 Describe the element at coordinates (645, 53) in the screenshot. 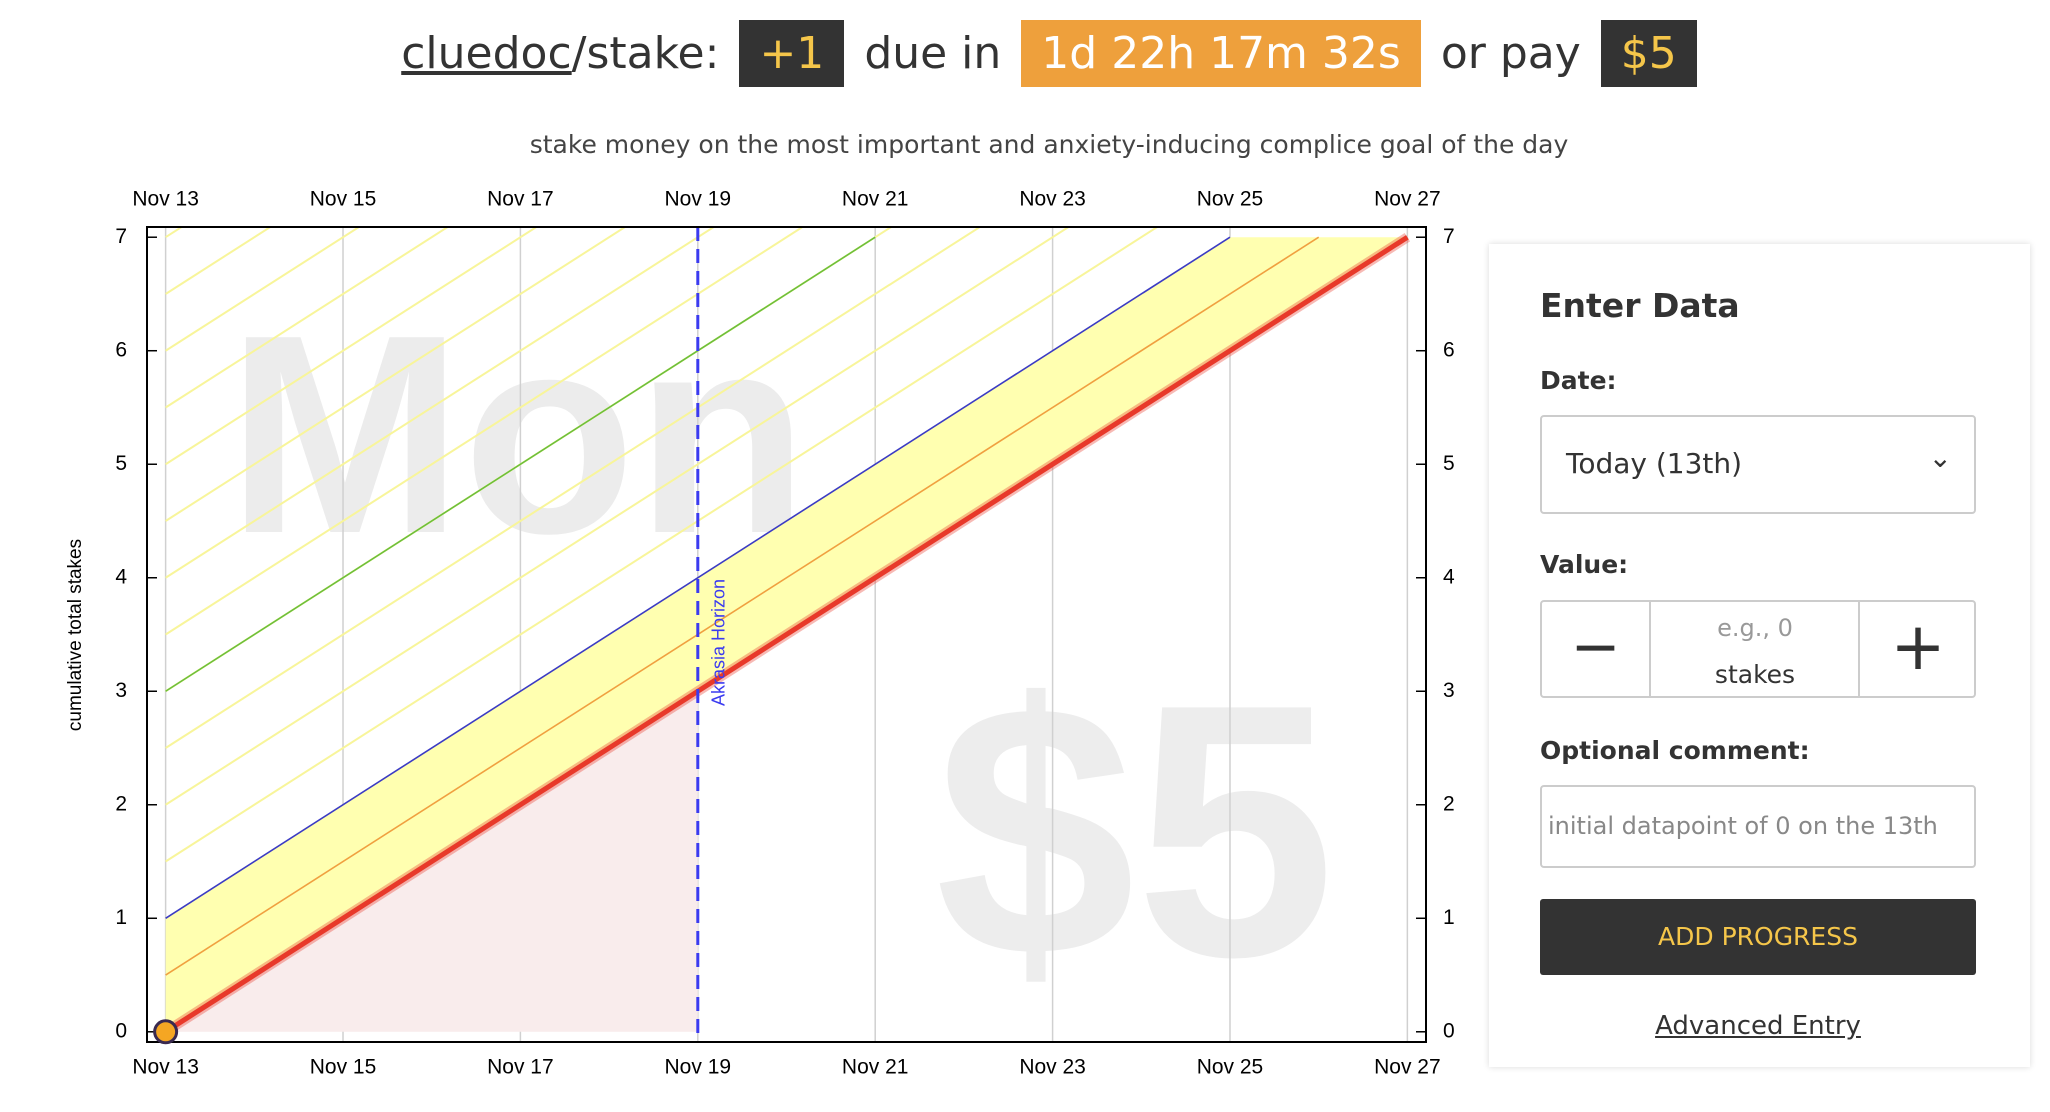

I see `goal-slug: /stake:` at that location.